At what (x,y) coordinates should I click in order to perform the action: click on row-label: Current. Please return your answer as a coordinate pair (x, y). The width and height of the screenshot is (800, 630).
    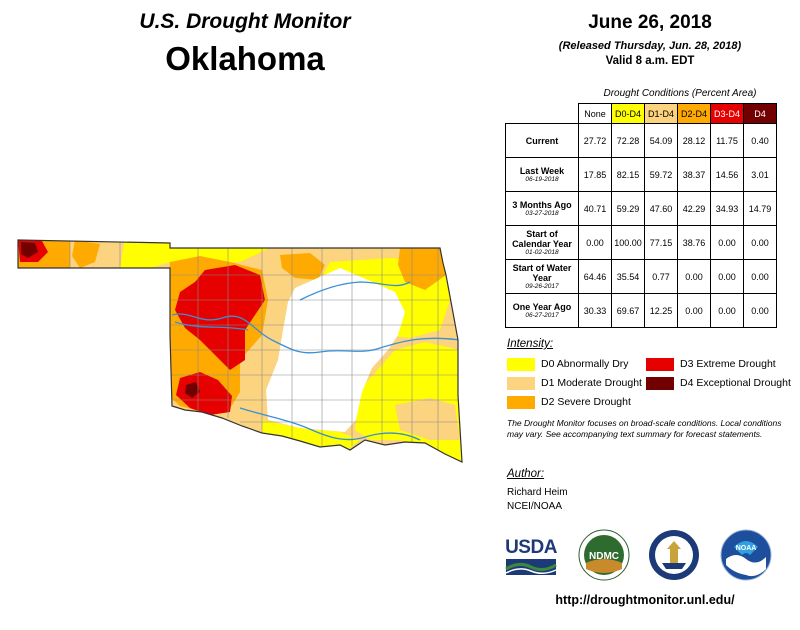
    Looking at the image, I should click on (542, 140).